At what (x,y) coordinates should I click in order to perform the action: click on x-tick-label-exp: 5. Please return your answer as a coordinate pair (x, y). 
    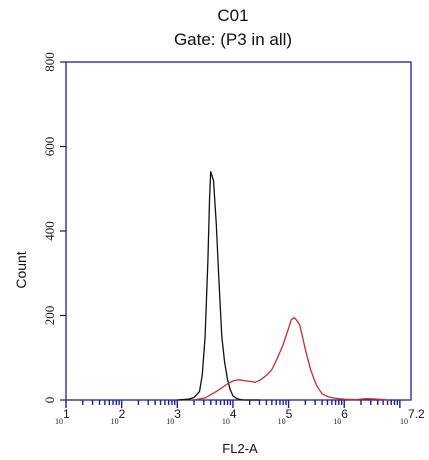
    Looking at the image, I should click on (289, 414).